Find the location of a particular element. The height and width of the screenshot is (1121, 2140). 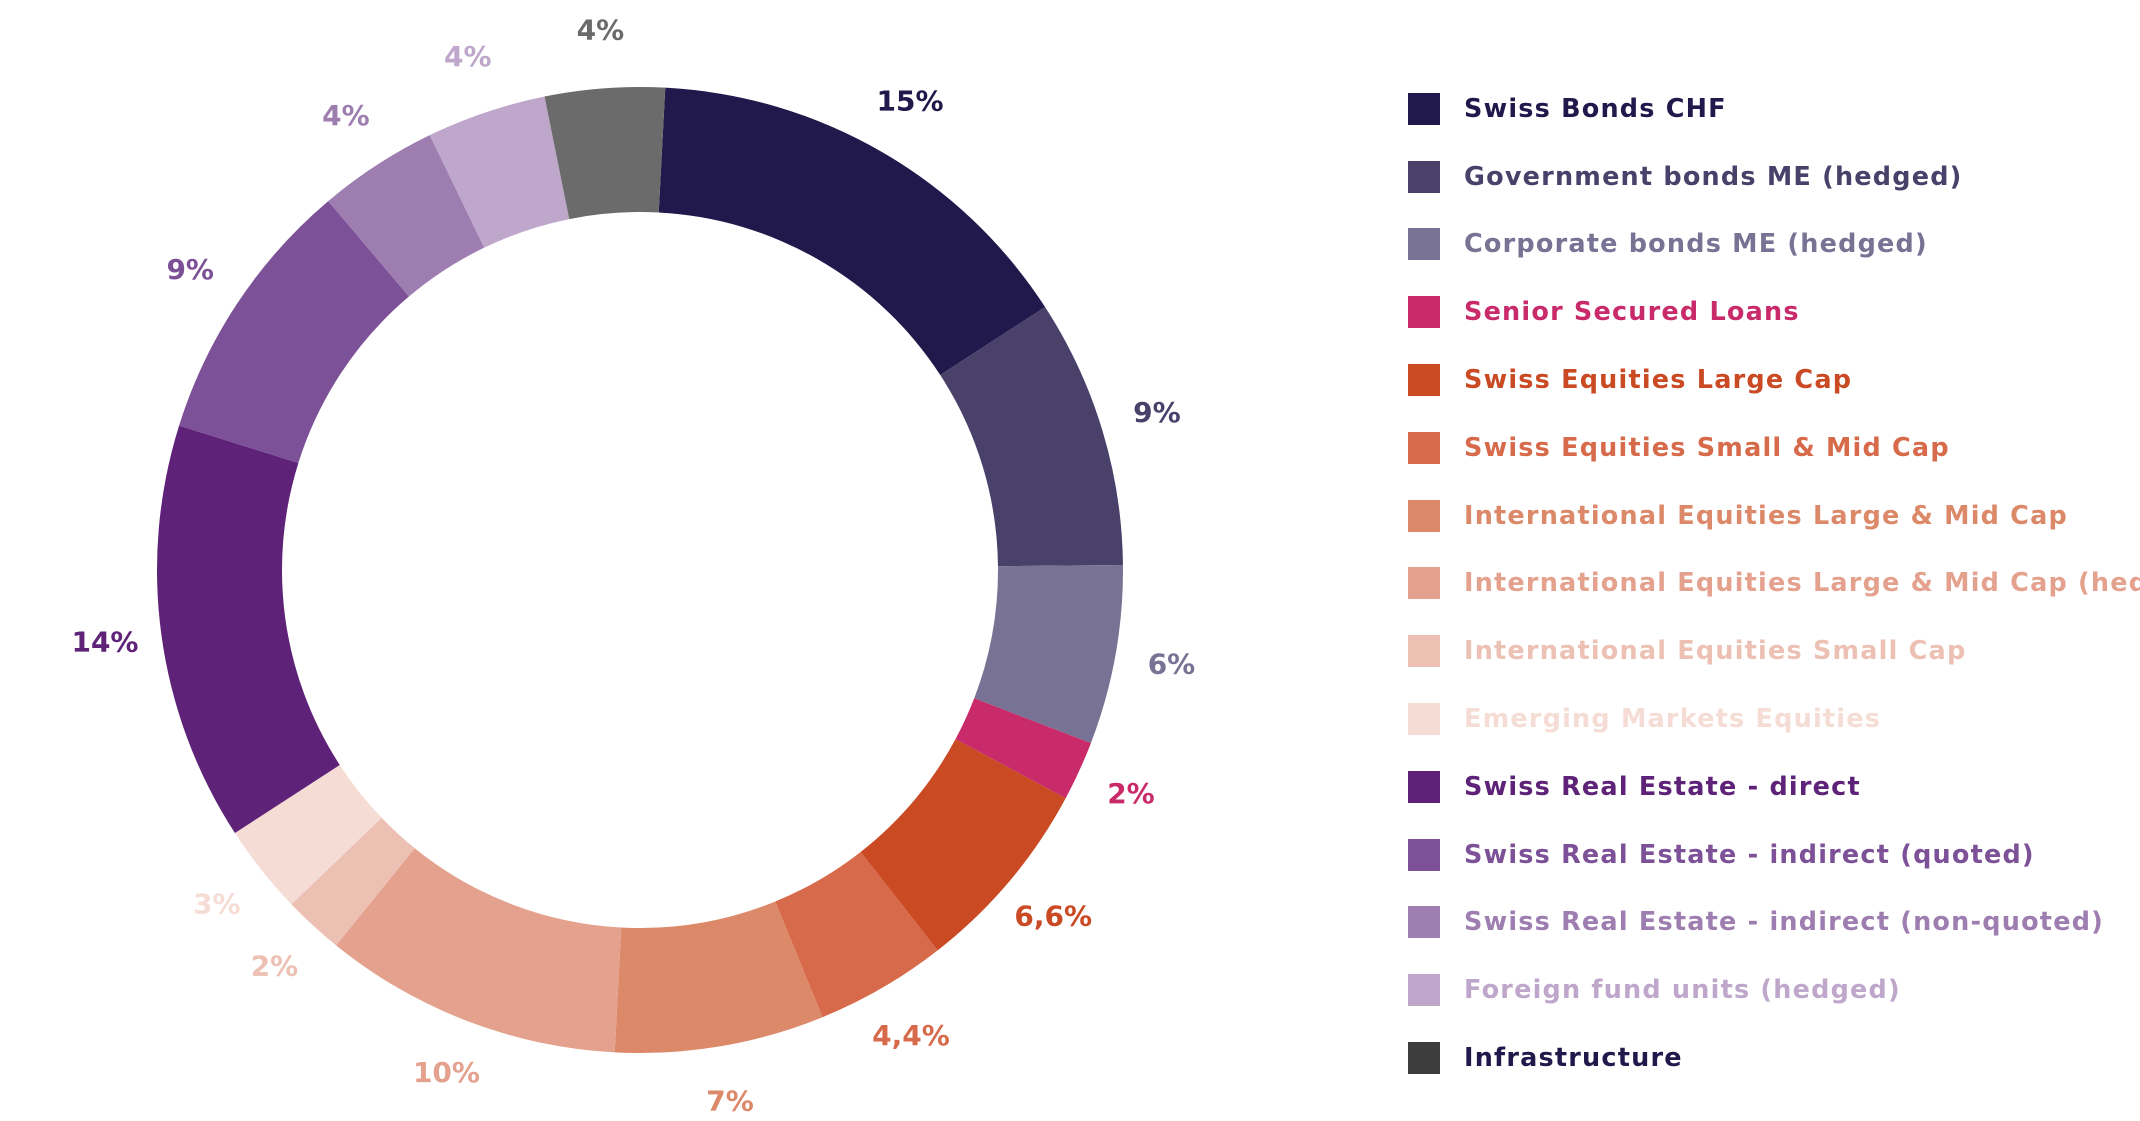

legend-item: Swiss Real Estate - indirect (quoted) is located at coordinates (1774, 855).